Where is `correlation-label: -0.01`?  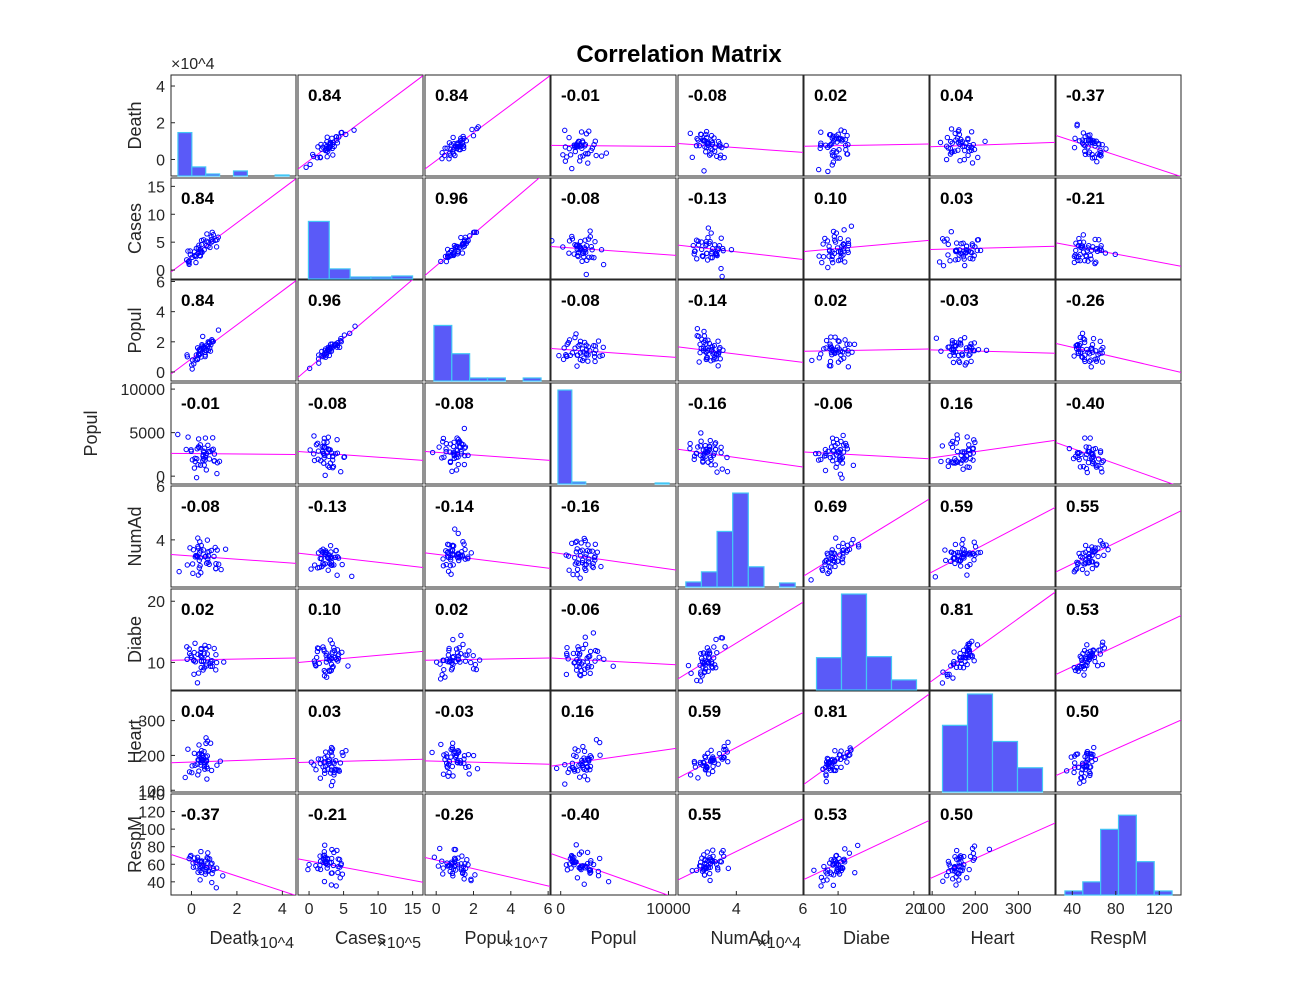
correlation-label: -0.01 is located at coordinates (580, 95).